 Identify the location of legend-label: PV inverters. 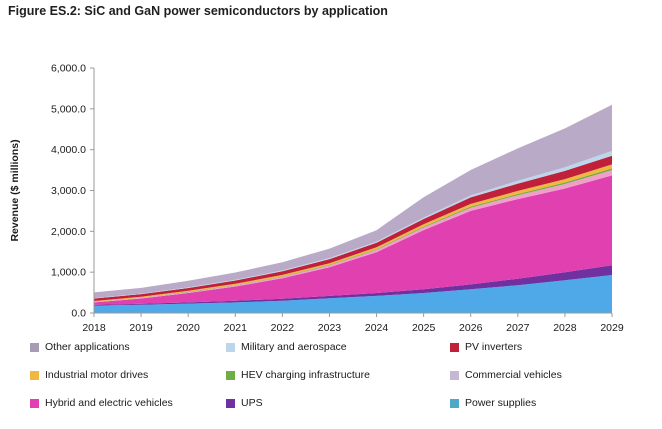
(494, 347).